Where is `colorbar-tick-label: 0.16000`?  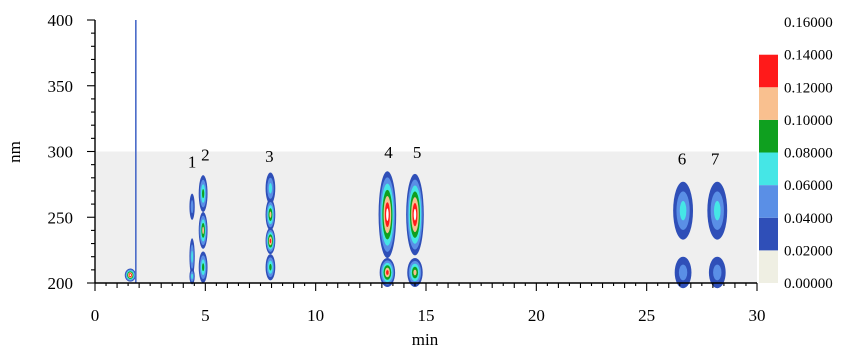
colorbar-tick-label: 0.16000 is located at coordinates (808, 23).